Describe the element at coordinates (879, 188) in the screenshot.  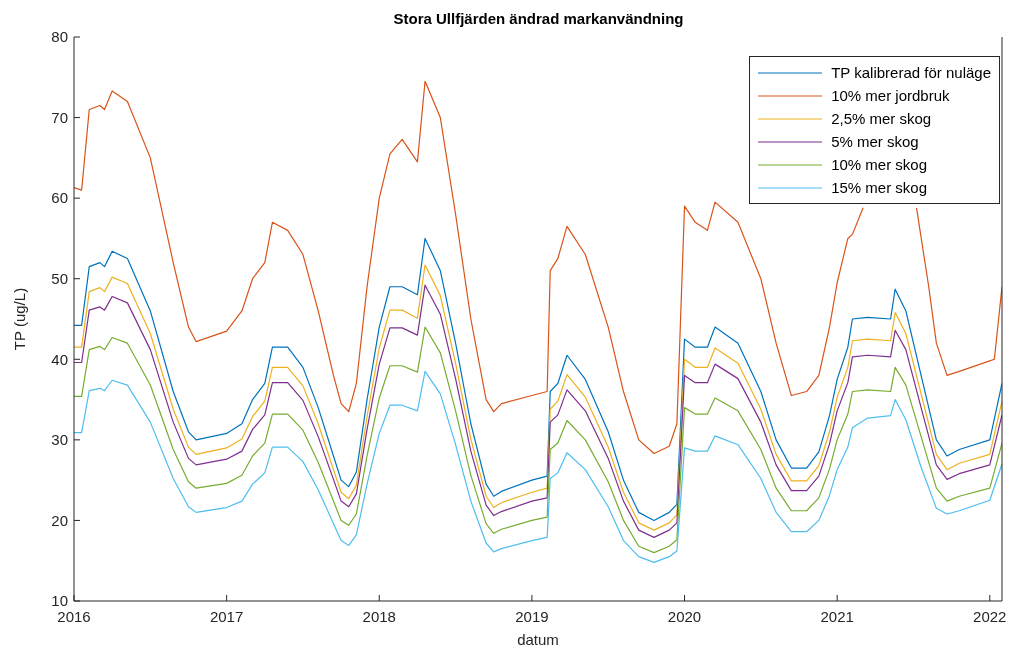
I see `legend-label: 15% mer skog` at that location.